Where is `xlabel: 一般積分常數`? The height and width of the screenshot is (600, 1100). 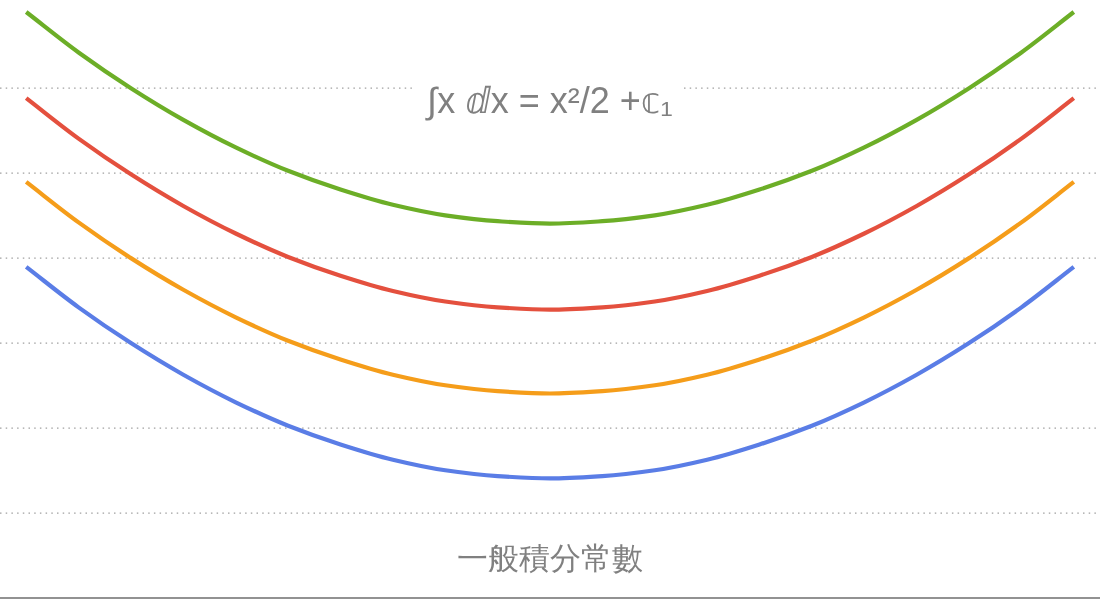 xlabel: 一般積分常數 is located at coordinates (550, 558).